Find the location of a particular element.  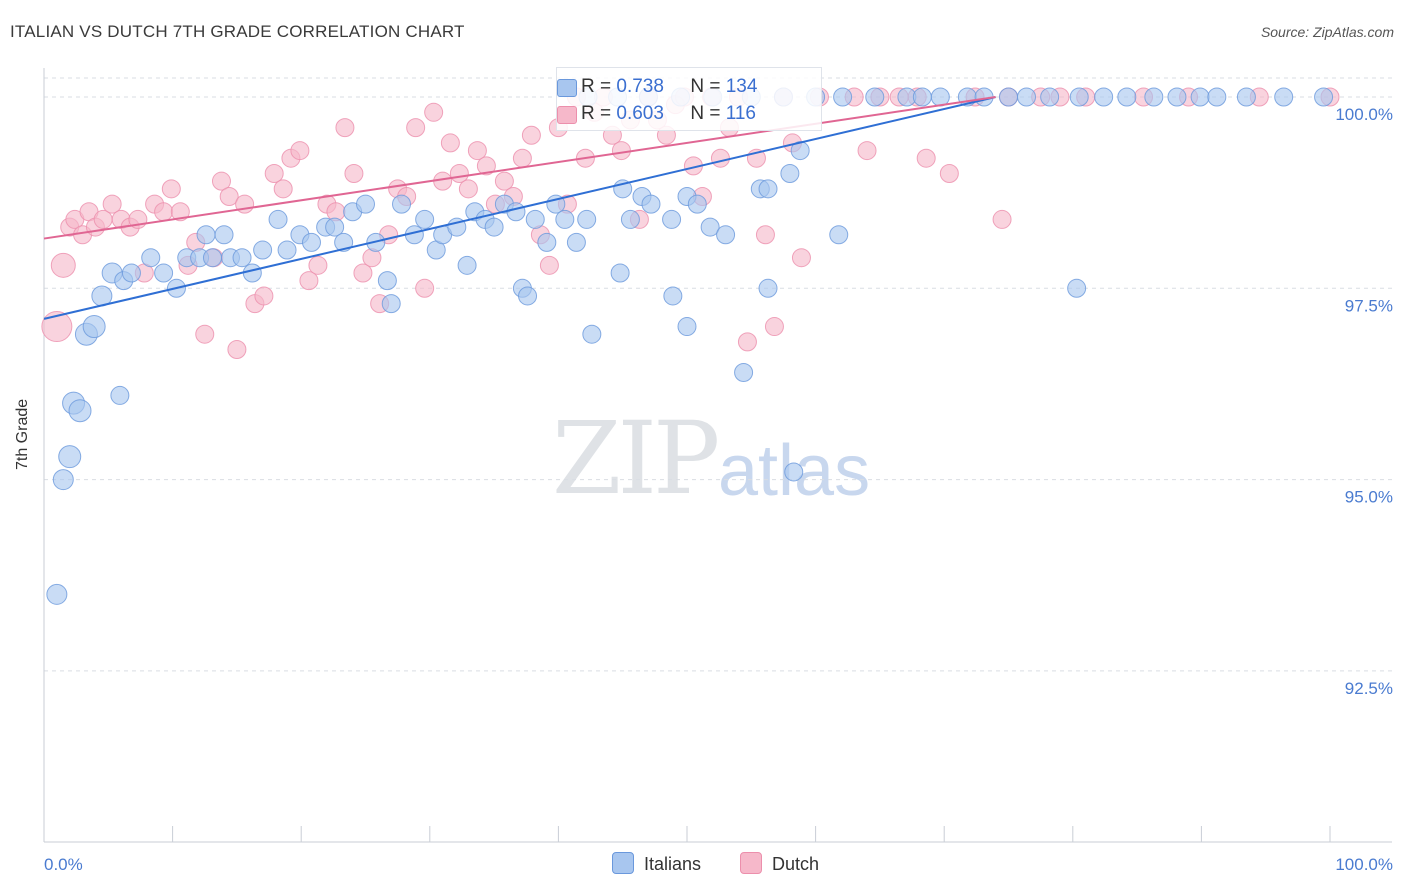

r-value-italians: 0.738 is located at coordinates (640, 86).